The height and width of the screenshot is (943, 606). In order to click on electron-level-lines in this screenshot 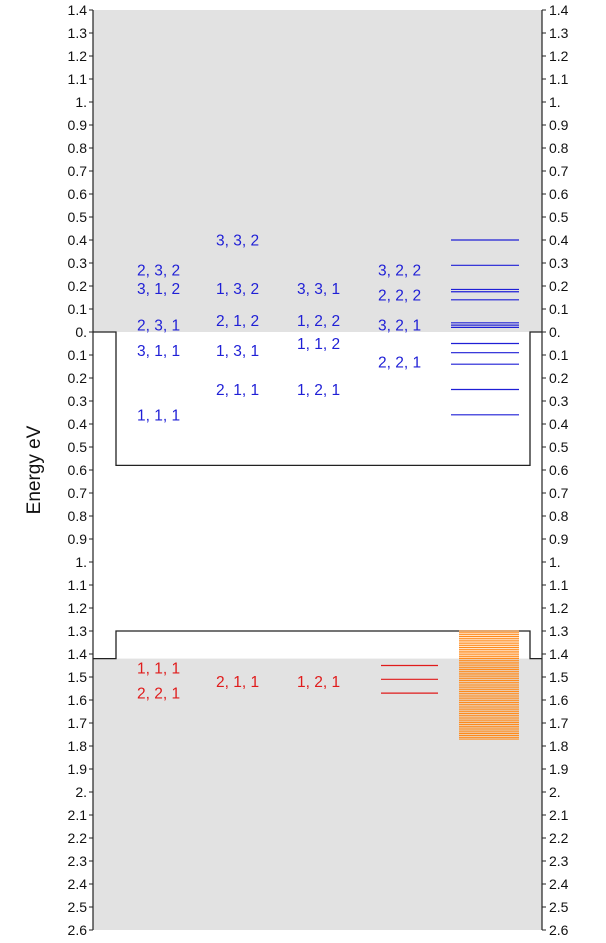, I will do `click(485, 327)`.